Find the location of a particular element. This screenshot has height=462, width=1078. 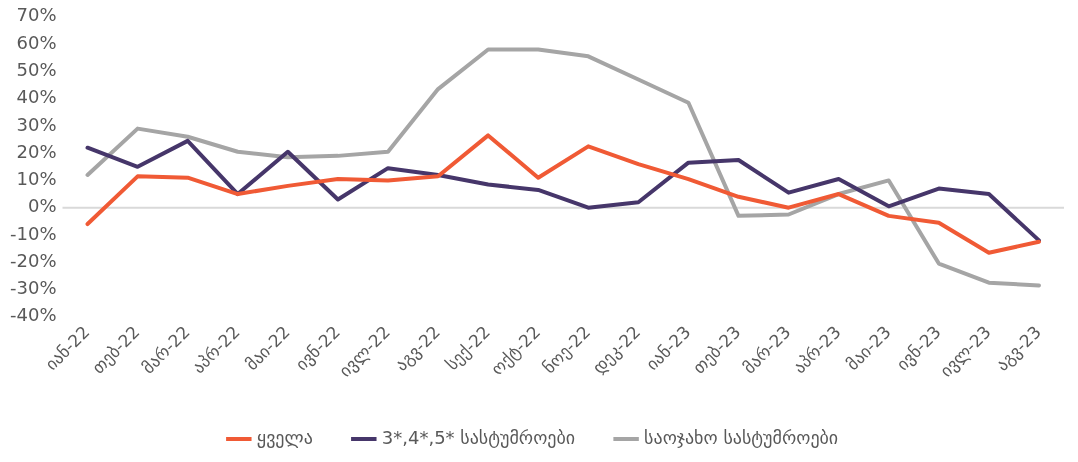

y-tick-label: 30% is located at coordinates (36, 124).